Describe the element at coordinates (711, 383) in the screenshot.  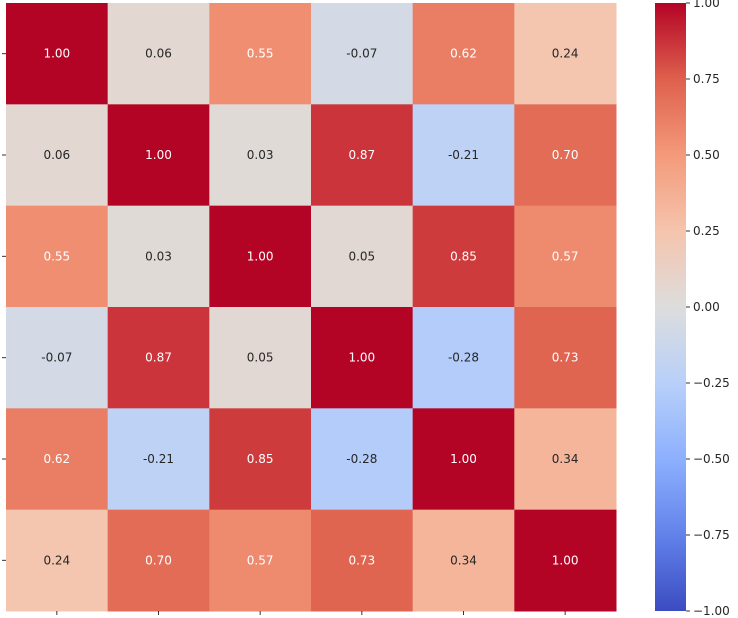
I see `colorbar-tick-label: −0.25` at that location.